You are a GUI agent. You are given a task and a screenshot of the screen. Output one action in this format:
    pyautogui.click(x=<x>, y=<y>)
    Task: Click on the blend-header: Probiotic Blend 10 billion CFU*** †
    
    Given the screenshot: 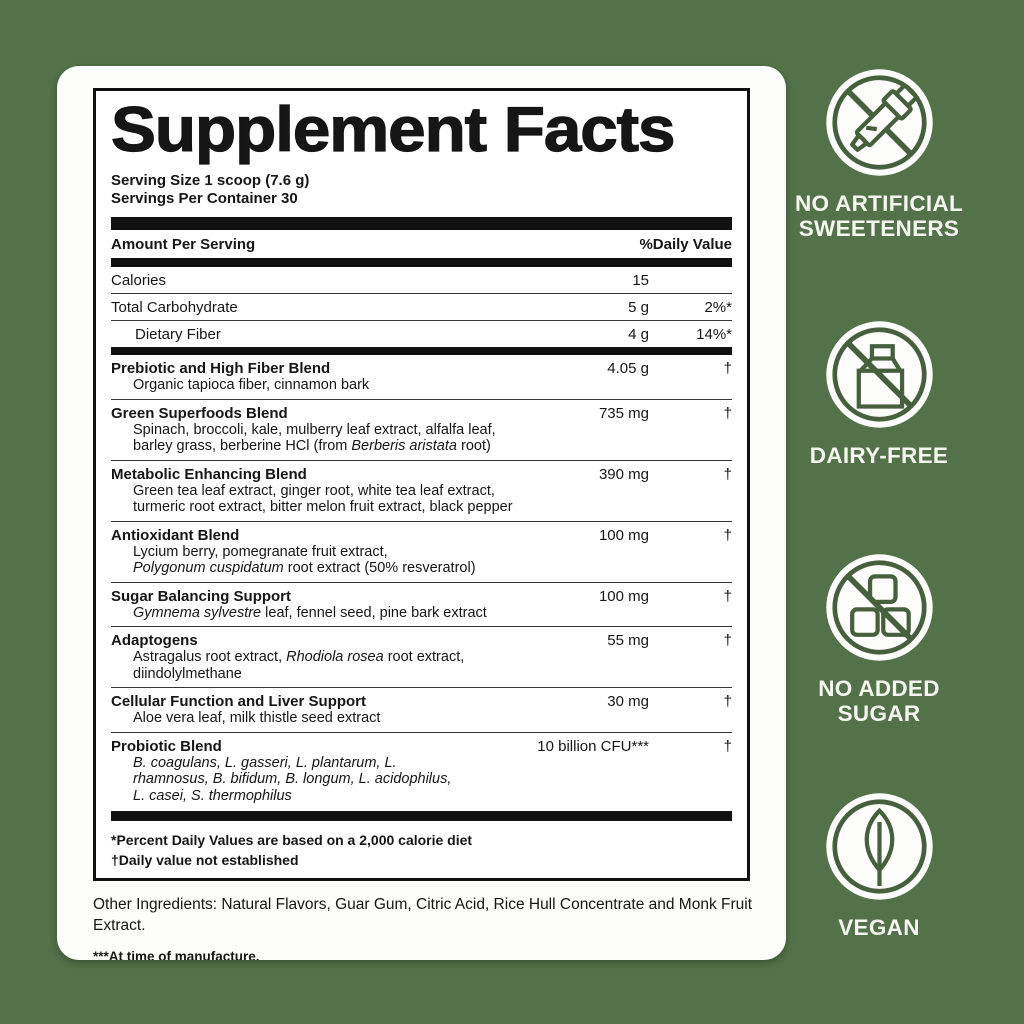 What is the action you would take?
    pyautogui.click(x=421, y=746)
    